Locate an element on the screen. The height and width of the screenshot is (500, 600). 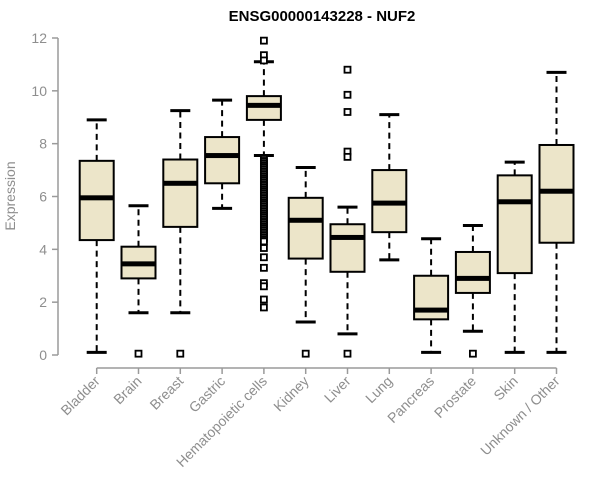
box-unknown-other is located at coordinates (556, 193).